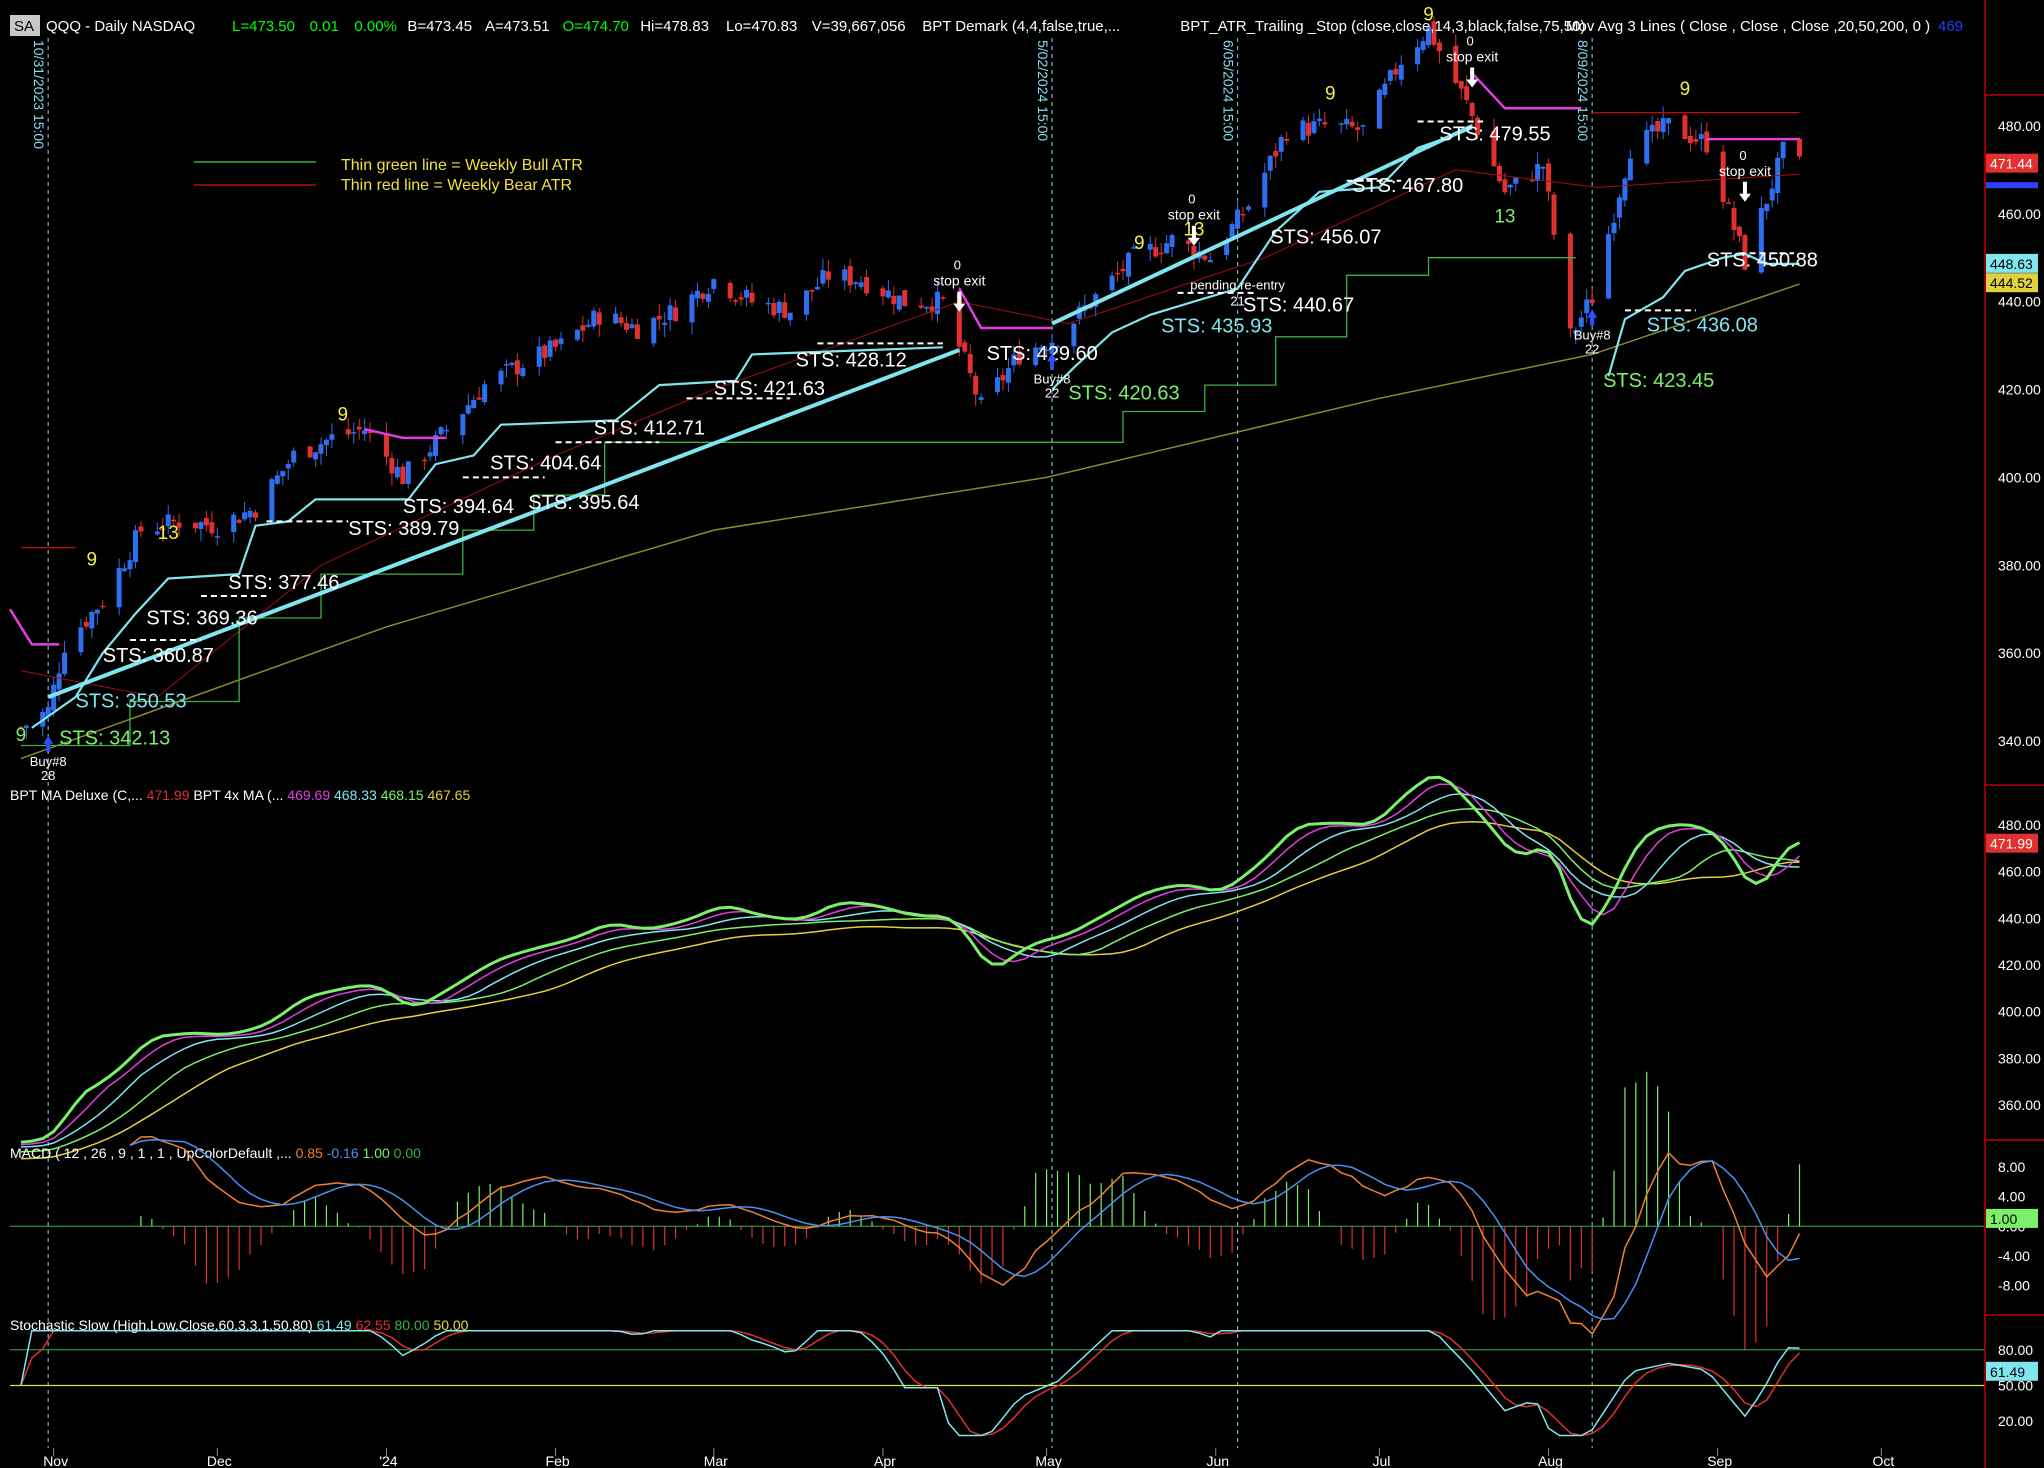 The image size is (2044, 1468). What do you see at coordinates (2003, 1219) in the screenshot?
I see `last-value-label: 1.00` at bounding box center [2003, 1219].